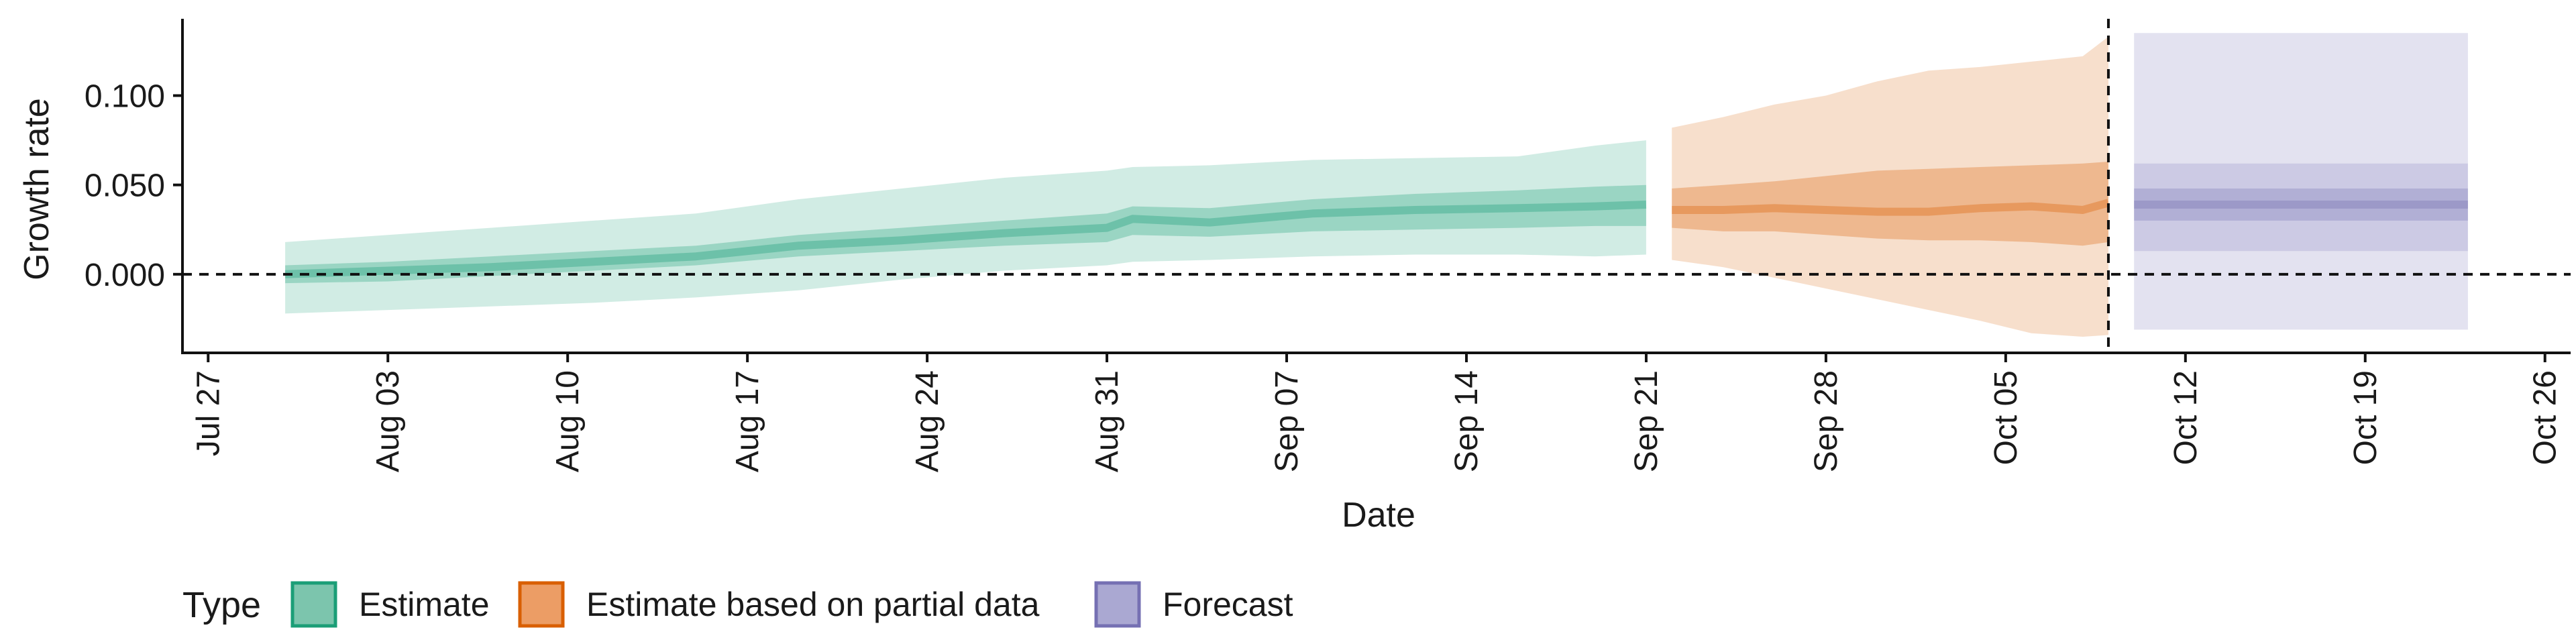  Describe the element at coordinates (125, 275) in the screenshot. I see `y-tick-label: 0.000` at that location.